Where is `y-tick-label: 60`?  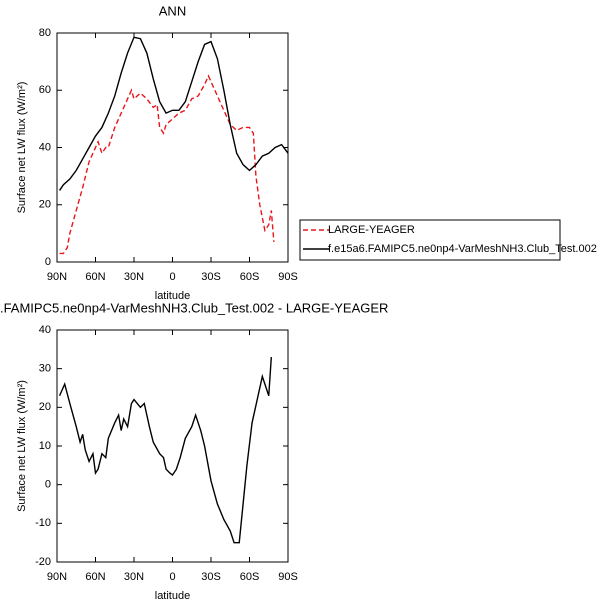
y-tick-label: 60 is located at coordinates (45, 90).